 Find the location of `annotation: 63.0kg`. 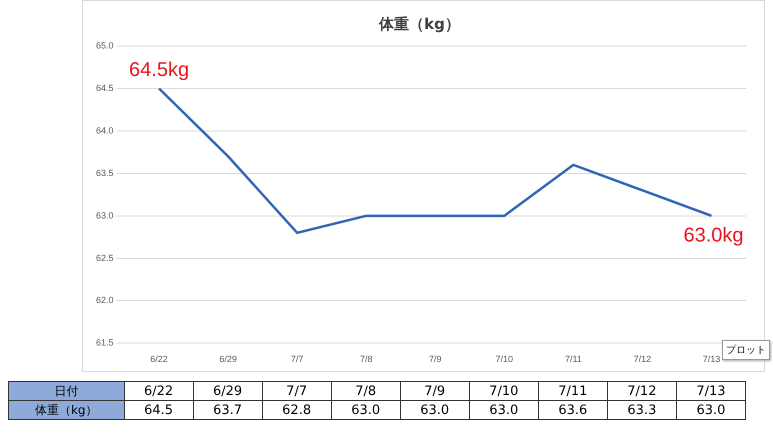

annotation: 63.0kg is located at coordinates (713, 235).